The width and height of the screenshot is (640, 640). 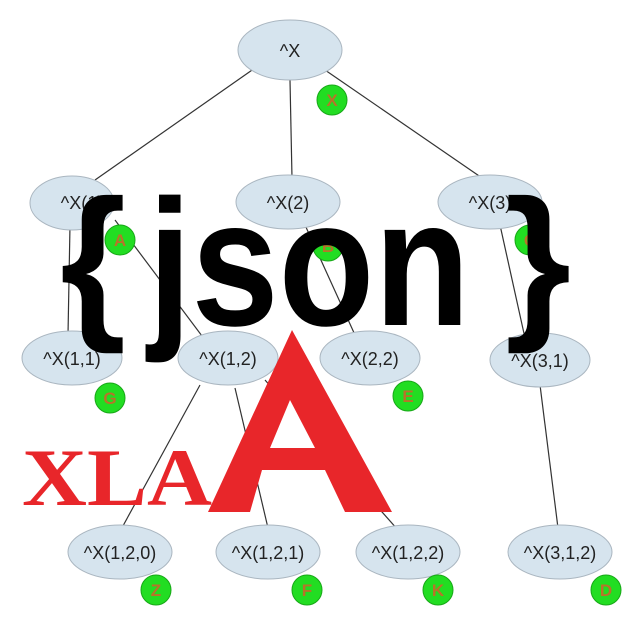 I want to click on tree-node: ^X(1,2,0), so click(x=120, y=552).